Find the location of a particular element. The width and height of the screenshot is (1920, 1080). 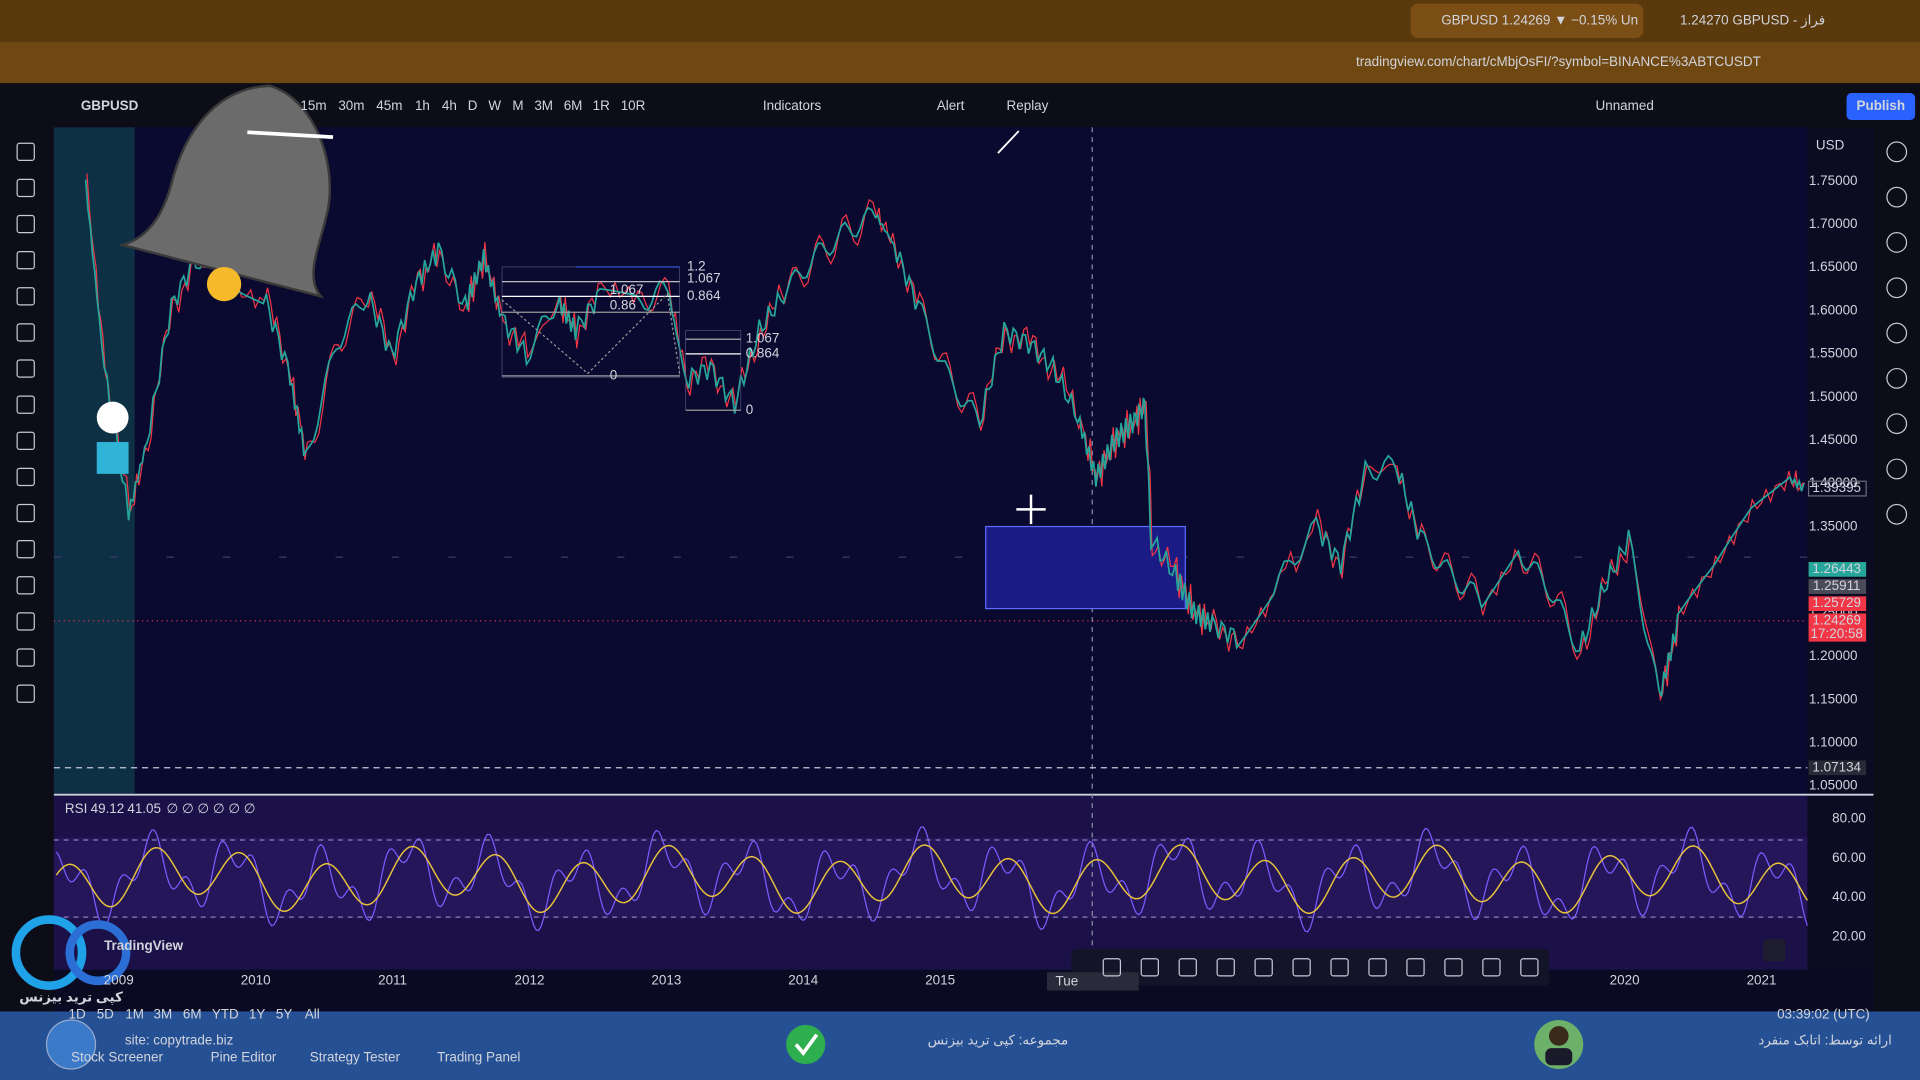

range-button: 1Y is located at coordinates (257, 1014).